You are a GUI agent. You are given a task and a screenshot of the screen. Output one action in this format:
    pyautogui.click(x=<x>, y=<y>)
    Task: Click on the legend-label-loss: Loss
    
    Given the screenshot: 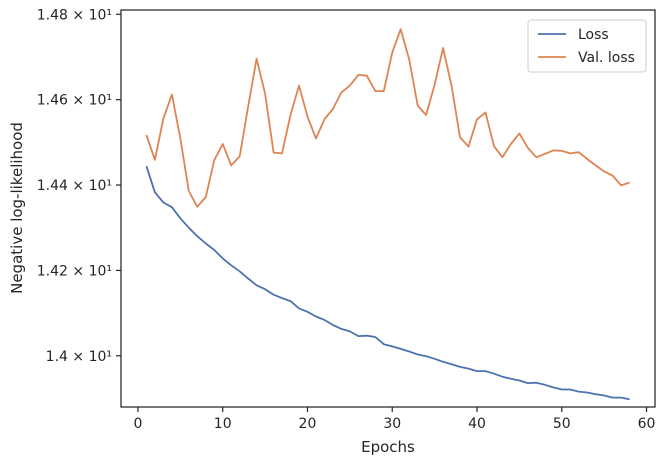 What is the action you would take?
    pyautogui.click(x=593, y=35)
    